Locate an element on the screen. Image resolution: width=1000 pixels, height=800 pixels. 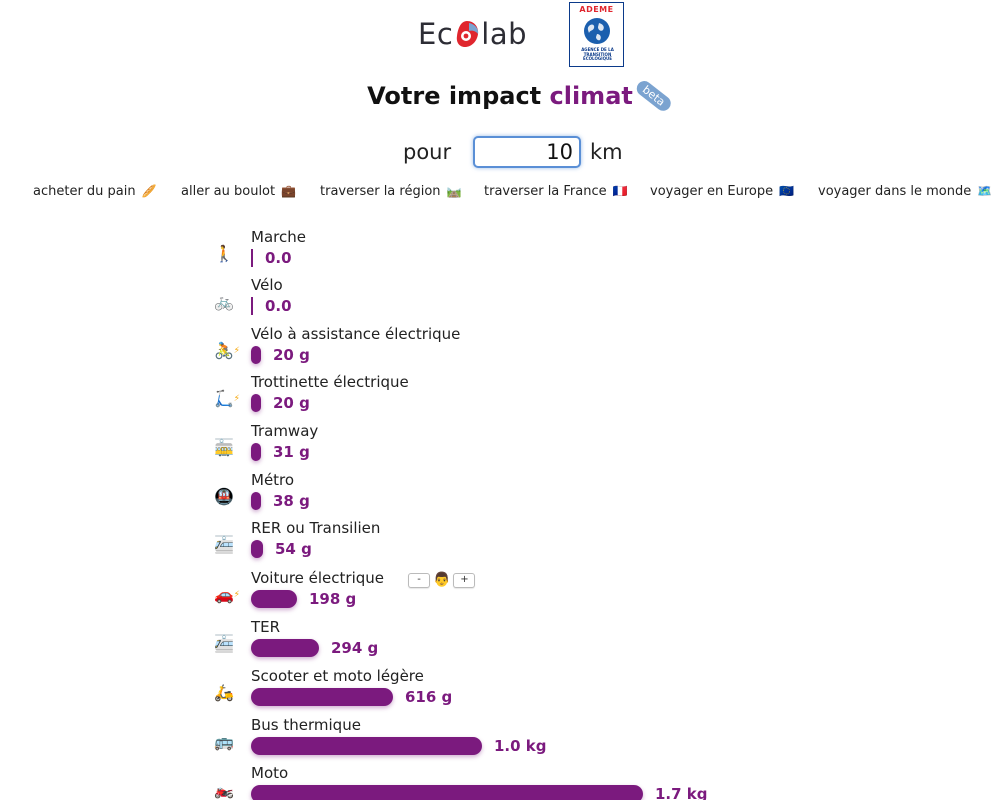
mode-row: 🚈 RER ou Transilien 54 g is located at coordinates (500, 542).